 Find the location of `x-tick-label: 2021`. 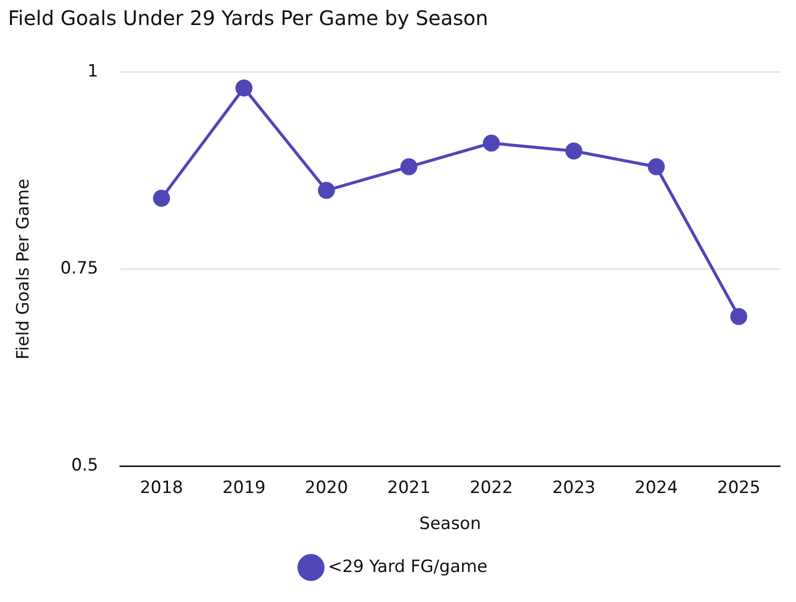

x-tick-label: 2021 is located at coordinates (409, 488).